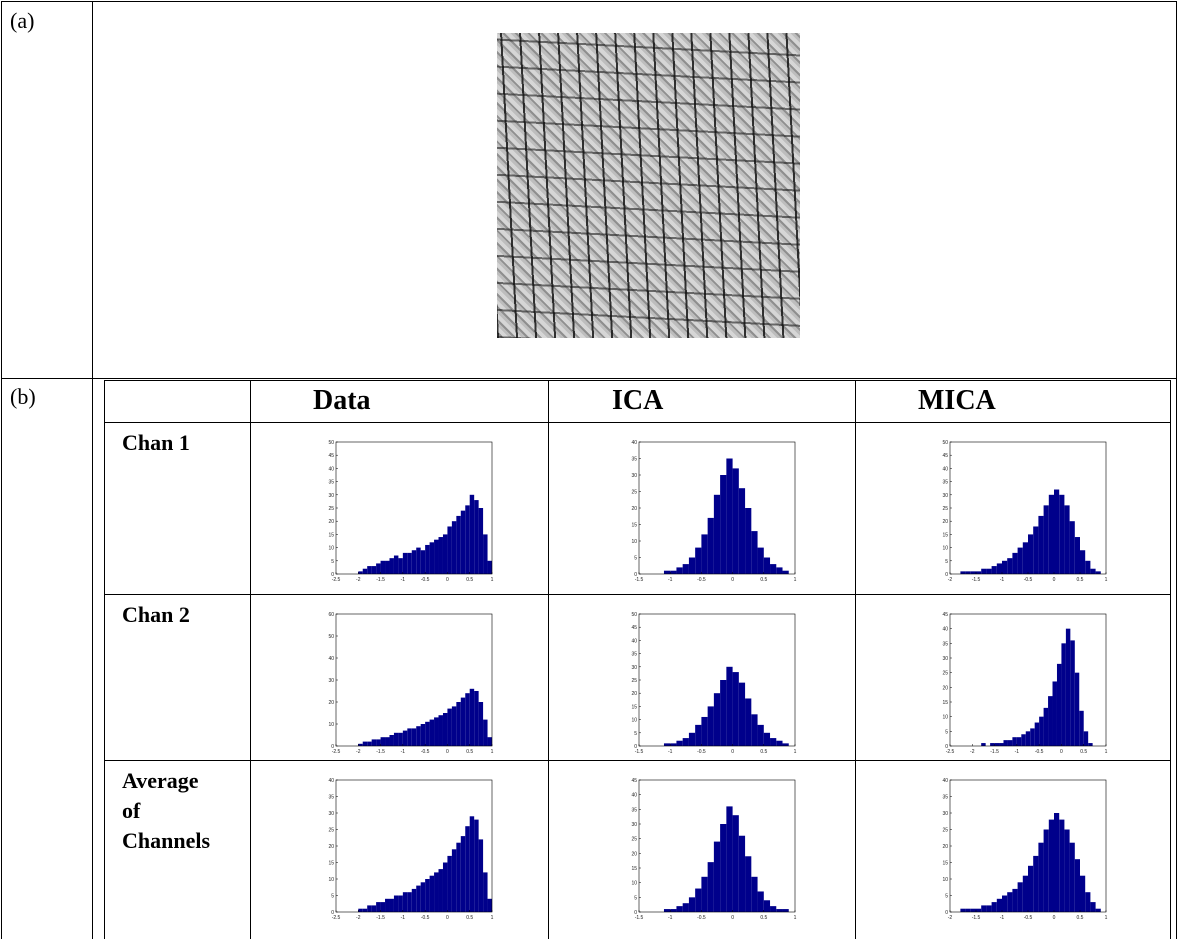 This screenshot has width=1186, height=939. What do you see at coordinates (331, 615) in the screenshot?
I see `y-tick-label: 60` at bounding box center [331, 615].